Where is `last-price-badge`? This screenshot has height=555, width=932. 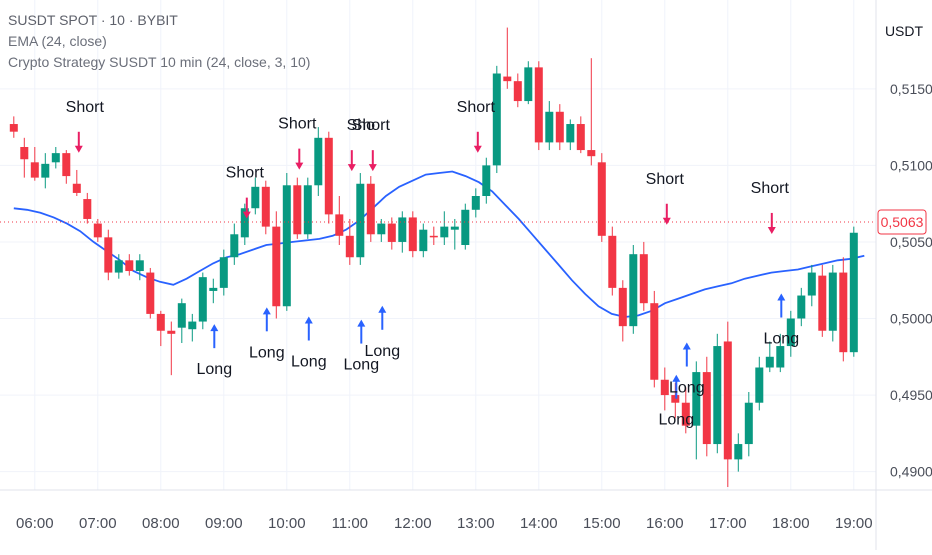 last-price-badge is located at coordinates (902, 222).